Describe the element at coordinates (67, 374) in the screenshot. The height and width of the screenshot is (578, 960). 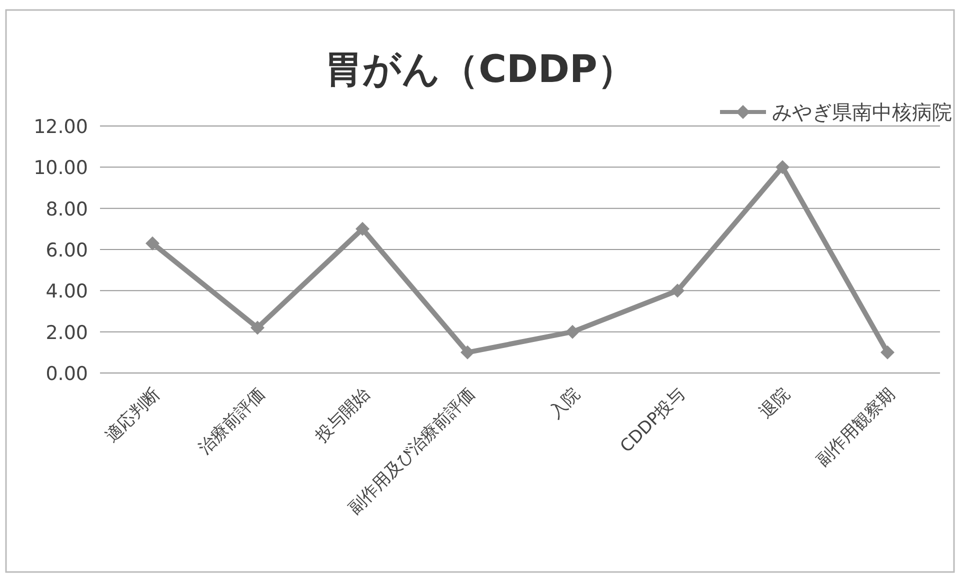
I see `y-tick-label: 0.00` at that location.